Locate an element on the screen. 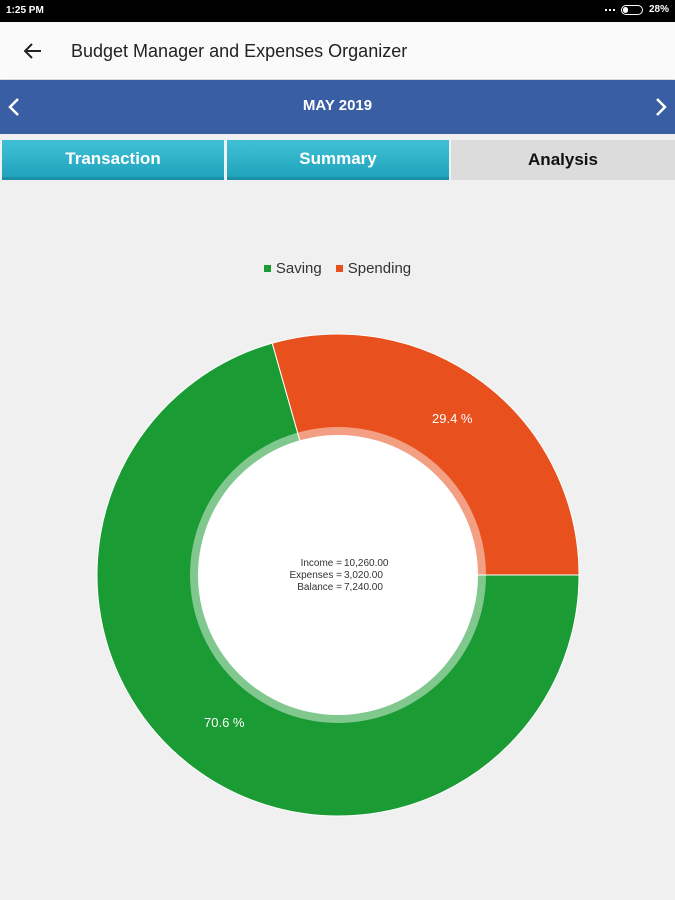 The width and height of the screenshot is (675, 900). arrow-left-icon is located at coordinates (32, 51).